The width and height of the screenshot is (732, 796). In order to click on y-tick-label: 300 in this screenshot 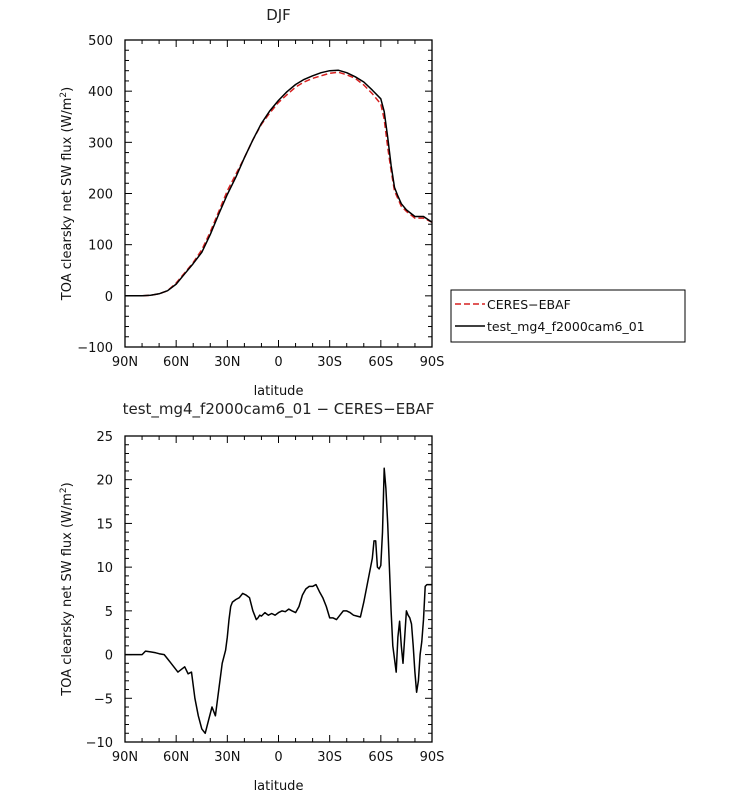, I will do `click(100, 143)`.